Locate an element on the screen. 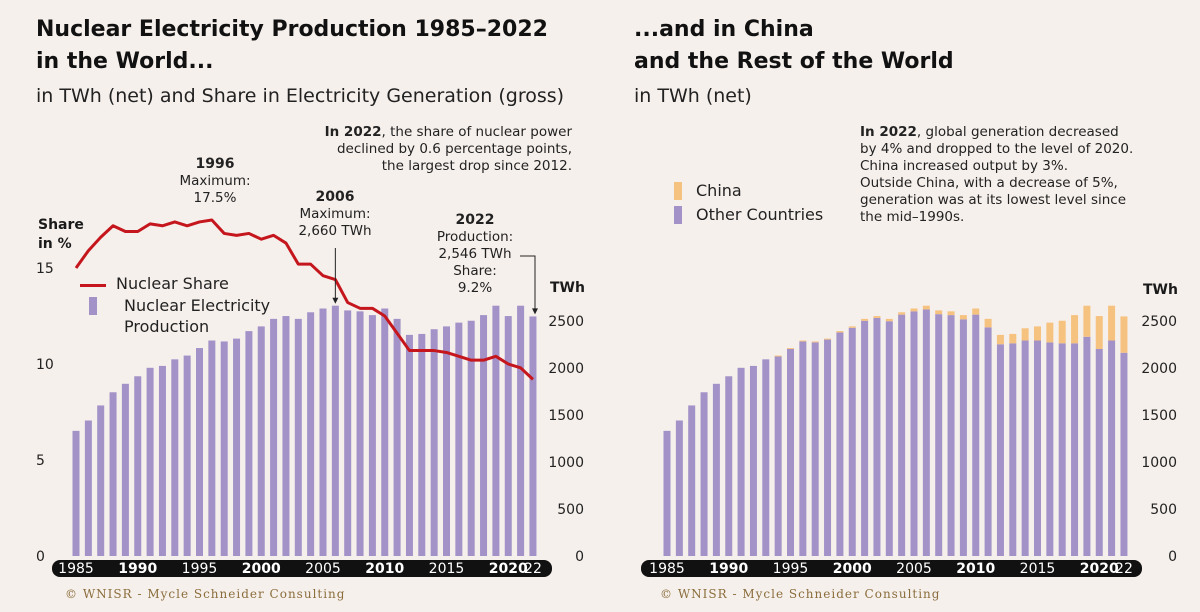 The width and height of the screenshot is (1200, 612). left-twh-tick-label: 2500 is located at coordinates (566, 322).